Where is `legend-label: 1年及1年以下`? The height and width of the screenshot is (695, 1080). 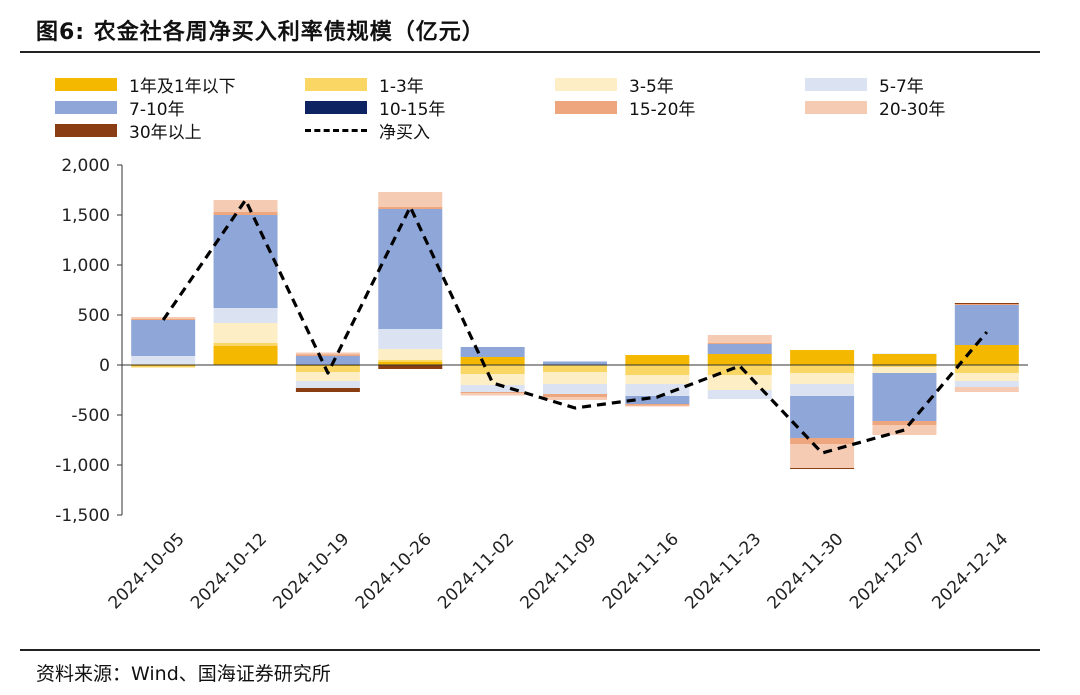 legend-label: 1年及1年以下 is located at coordinates (182, 87).